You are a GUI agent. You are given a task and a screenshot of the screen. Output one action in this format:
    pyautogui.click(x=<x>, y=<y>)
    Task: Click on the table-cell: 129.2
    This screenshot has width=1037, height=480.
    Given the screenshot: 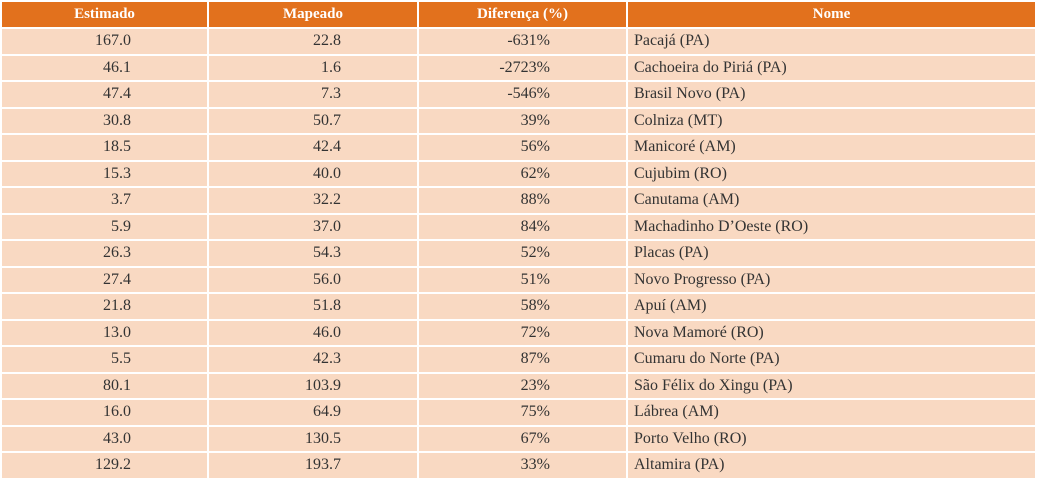 What is the action you would take?
    pyautogui.click(x=104, y=465)
    